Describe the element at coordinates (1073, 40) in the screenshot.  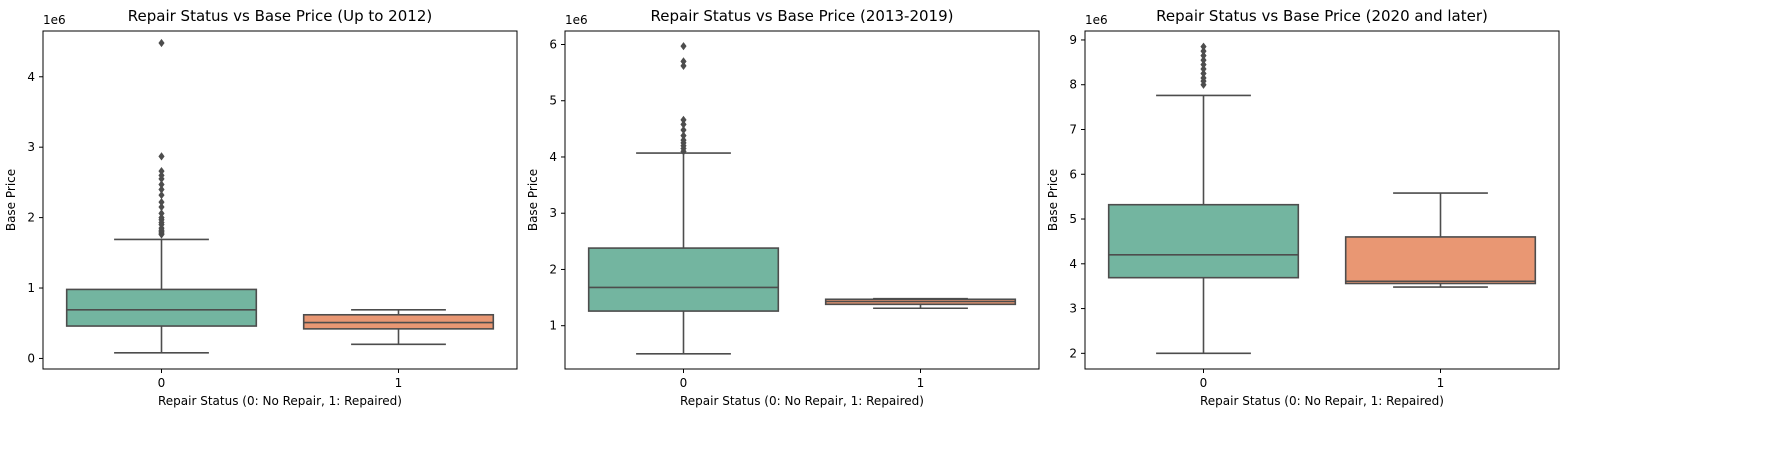
I see `y-tick-label: 9` at that location.